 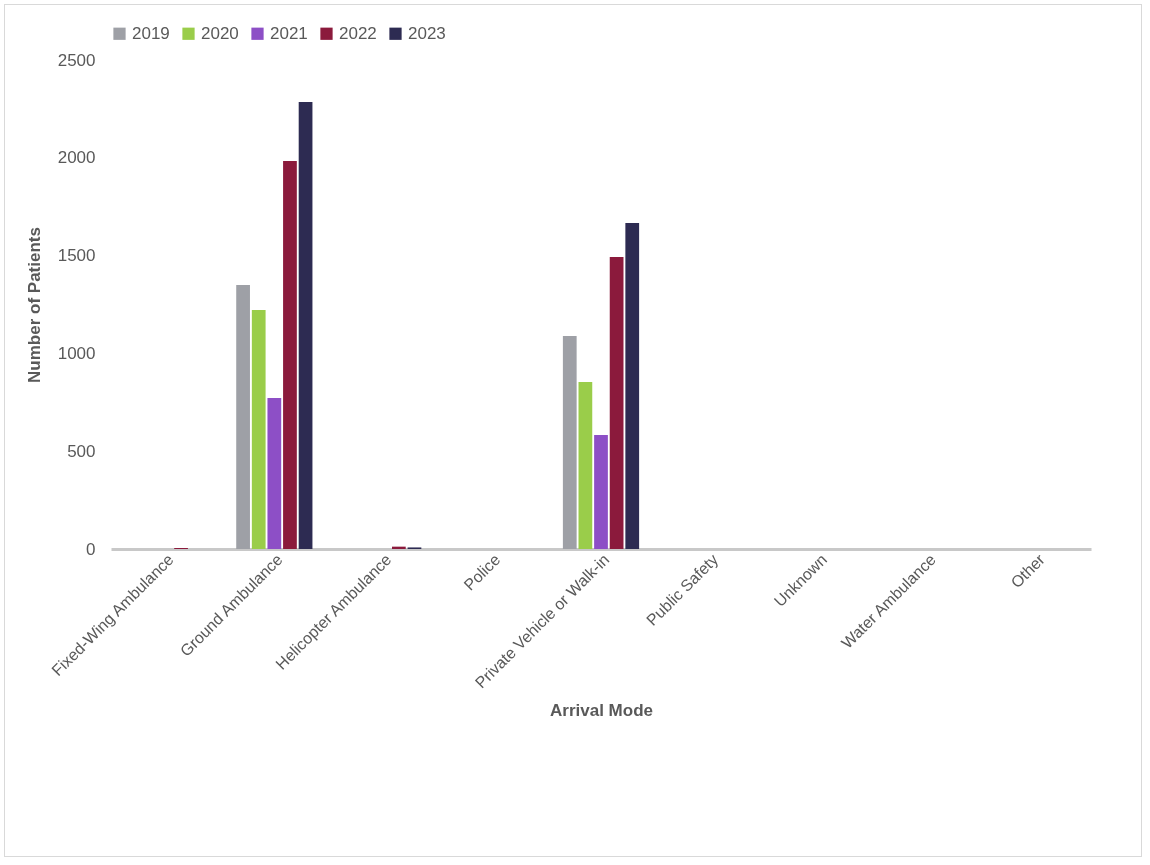 I want to click on y-axis-title: Number of Patients, so click(x=34, y=305).